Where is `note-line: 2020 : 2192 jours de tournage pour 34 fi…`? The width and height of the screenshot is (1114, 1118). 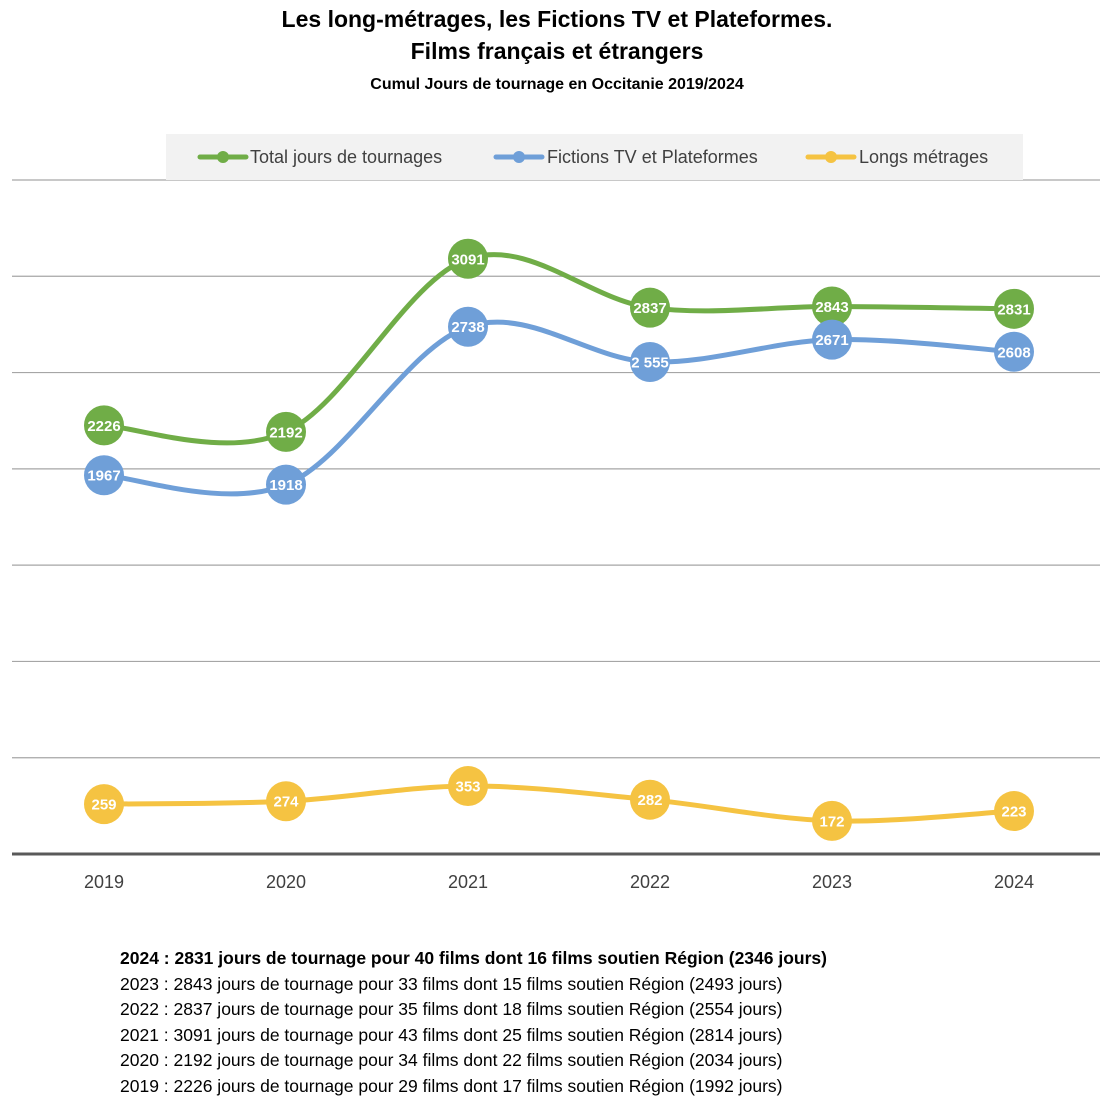 note-line: 2020 : 2192 jours de tournage pour 34 fi… is located at coordinates (451, 1060).